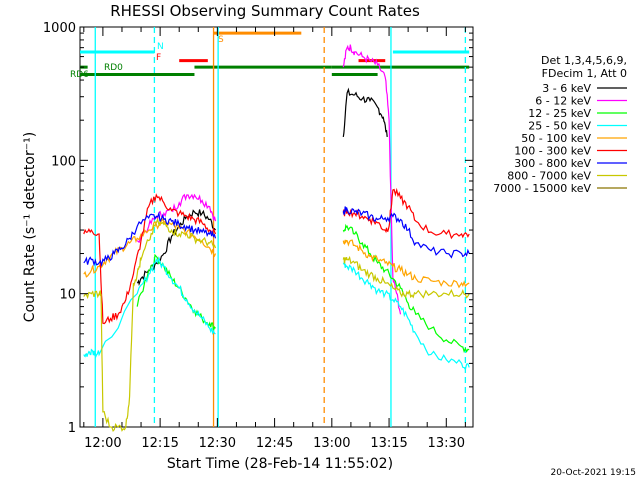 The image size is (640, 480). What do you see at coordinates (566, 88) in the screenshot?
I see `legend-entry-label: 3 - 6 keV` at bounding box center [566, 88].